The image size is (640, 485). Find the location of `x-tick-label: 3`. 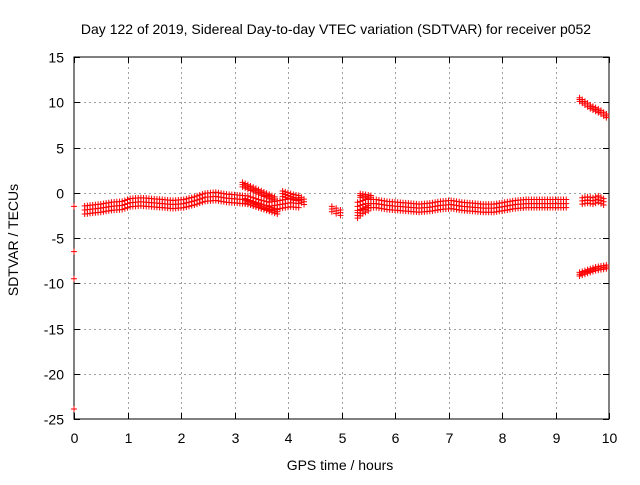

x-tick-label: 3 is located at coordinates (236, 438).